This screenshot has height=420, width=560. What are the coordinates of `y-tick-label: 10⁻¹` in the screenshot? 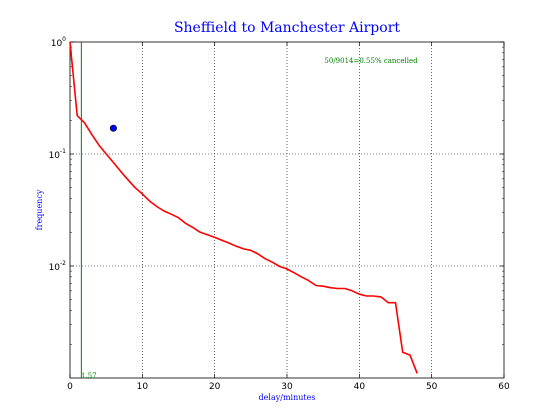 It's located at (58, 154).